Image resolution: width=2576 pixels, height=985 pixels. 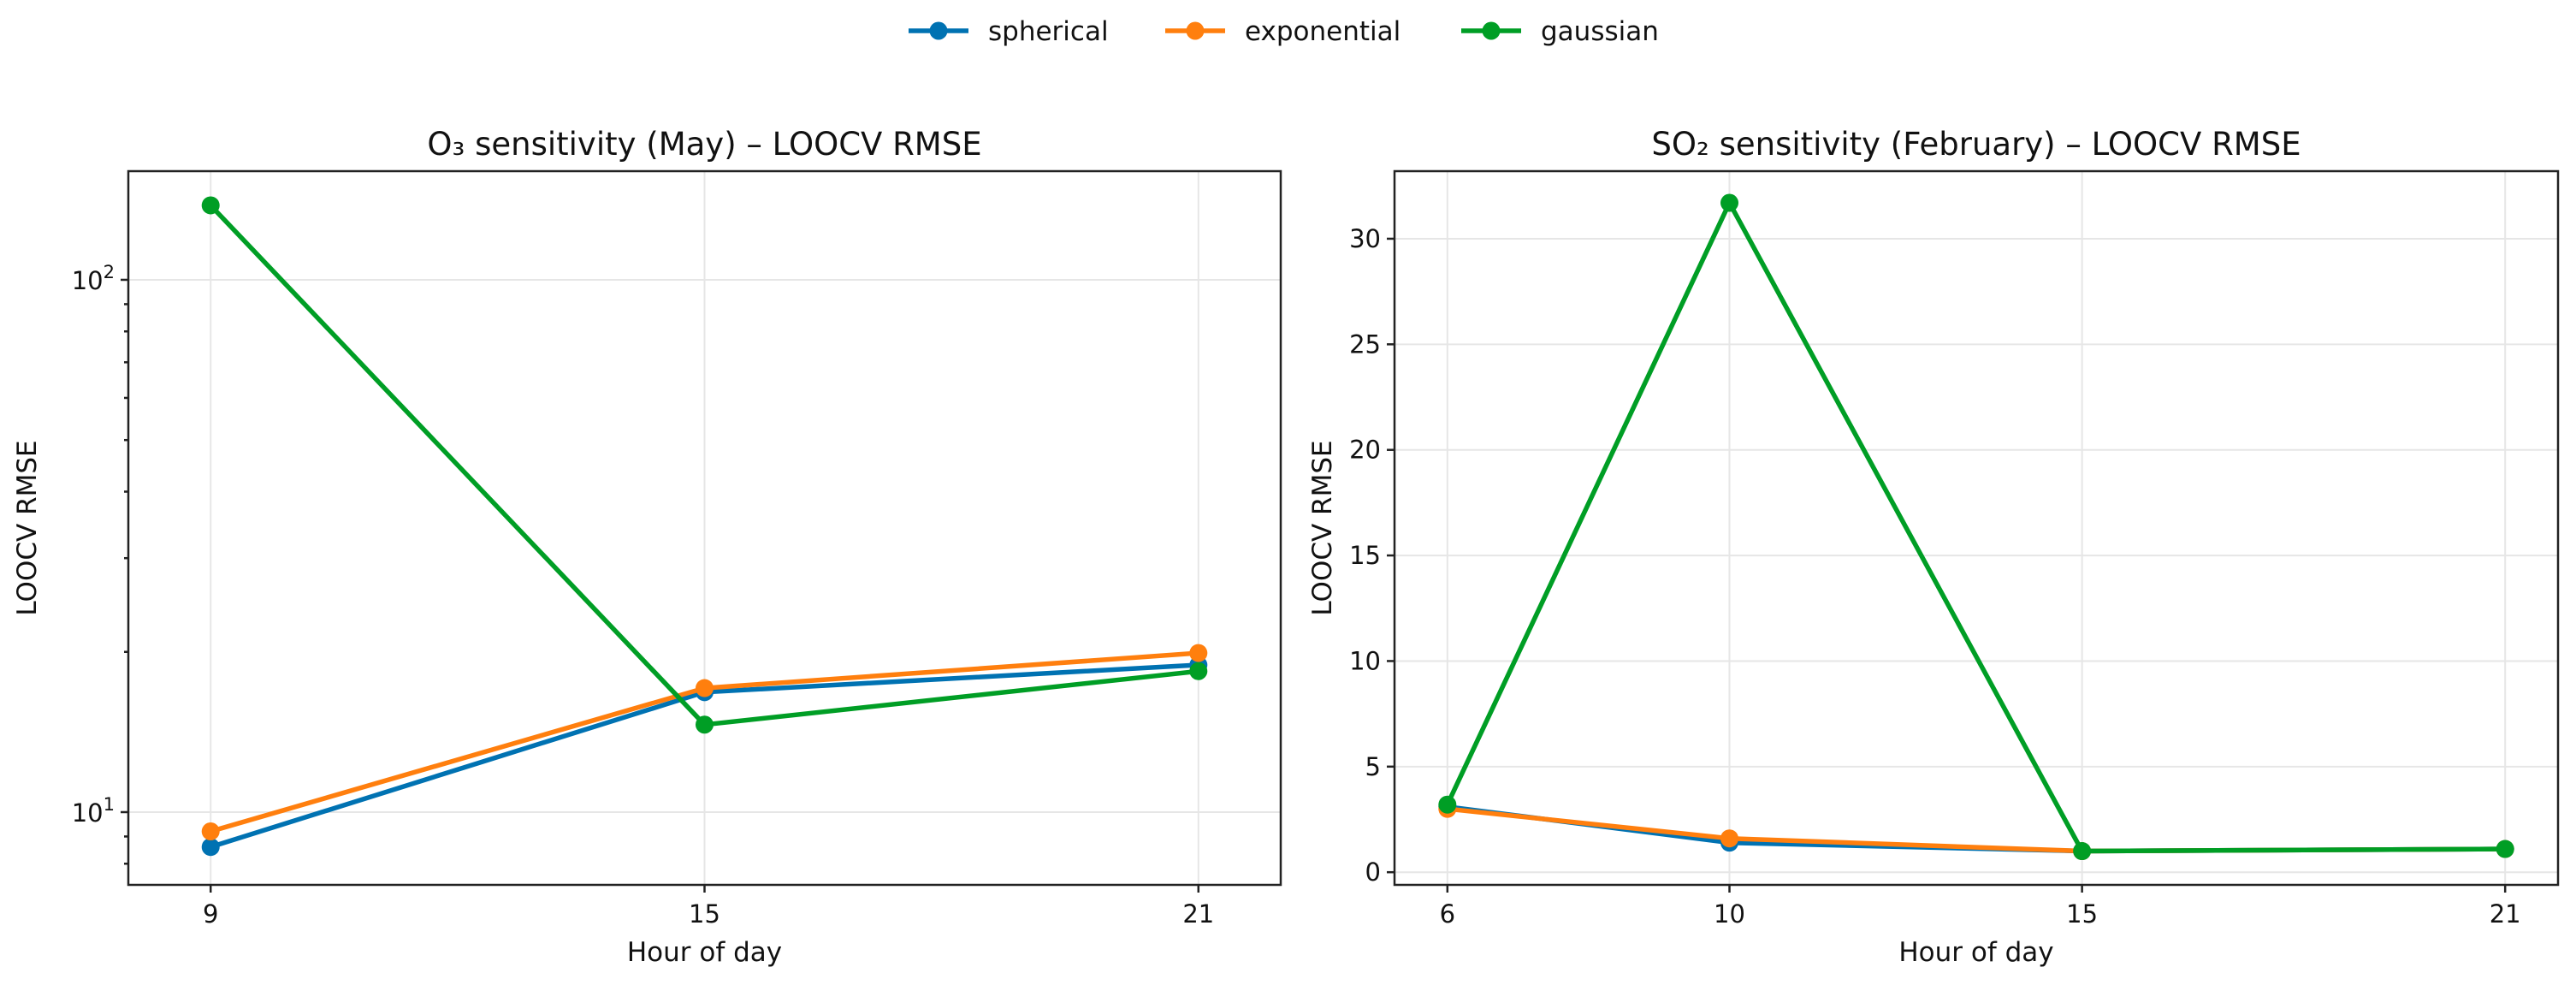 I want to click on legend-label: spherical, so click(x=1048, y=32).